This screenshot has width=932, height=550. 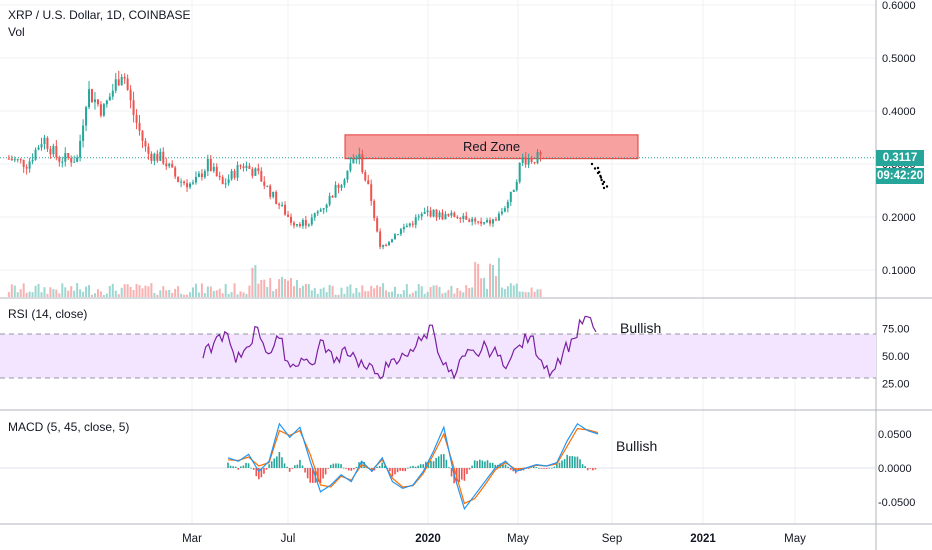 What do you see at coordinates (413, 466) in the screenshot?
I see `macd-signal-line` at bounding box center [413, 466].